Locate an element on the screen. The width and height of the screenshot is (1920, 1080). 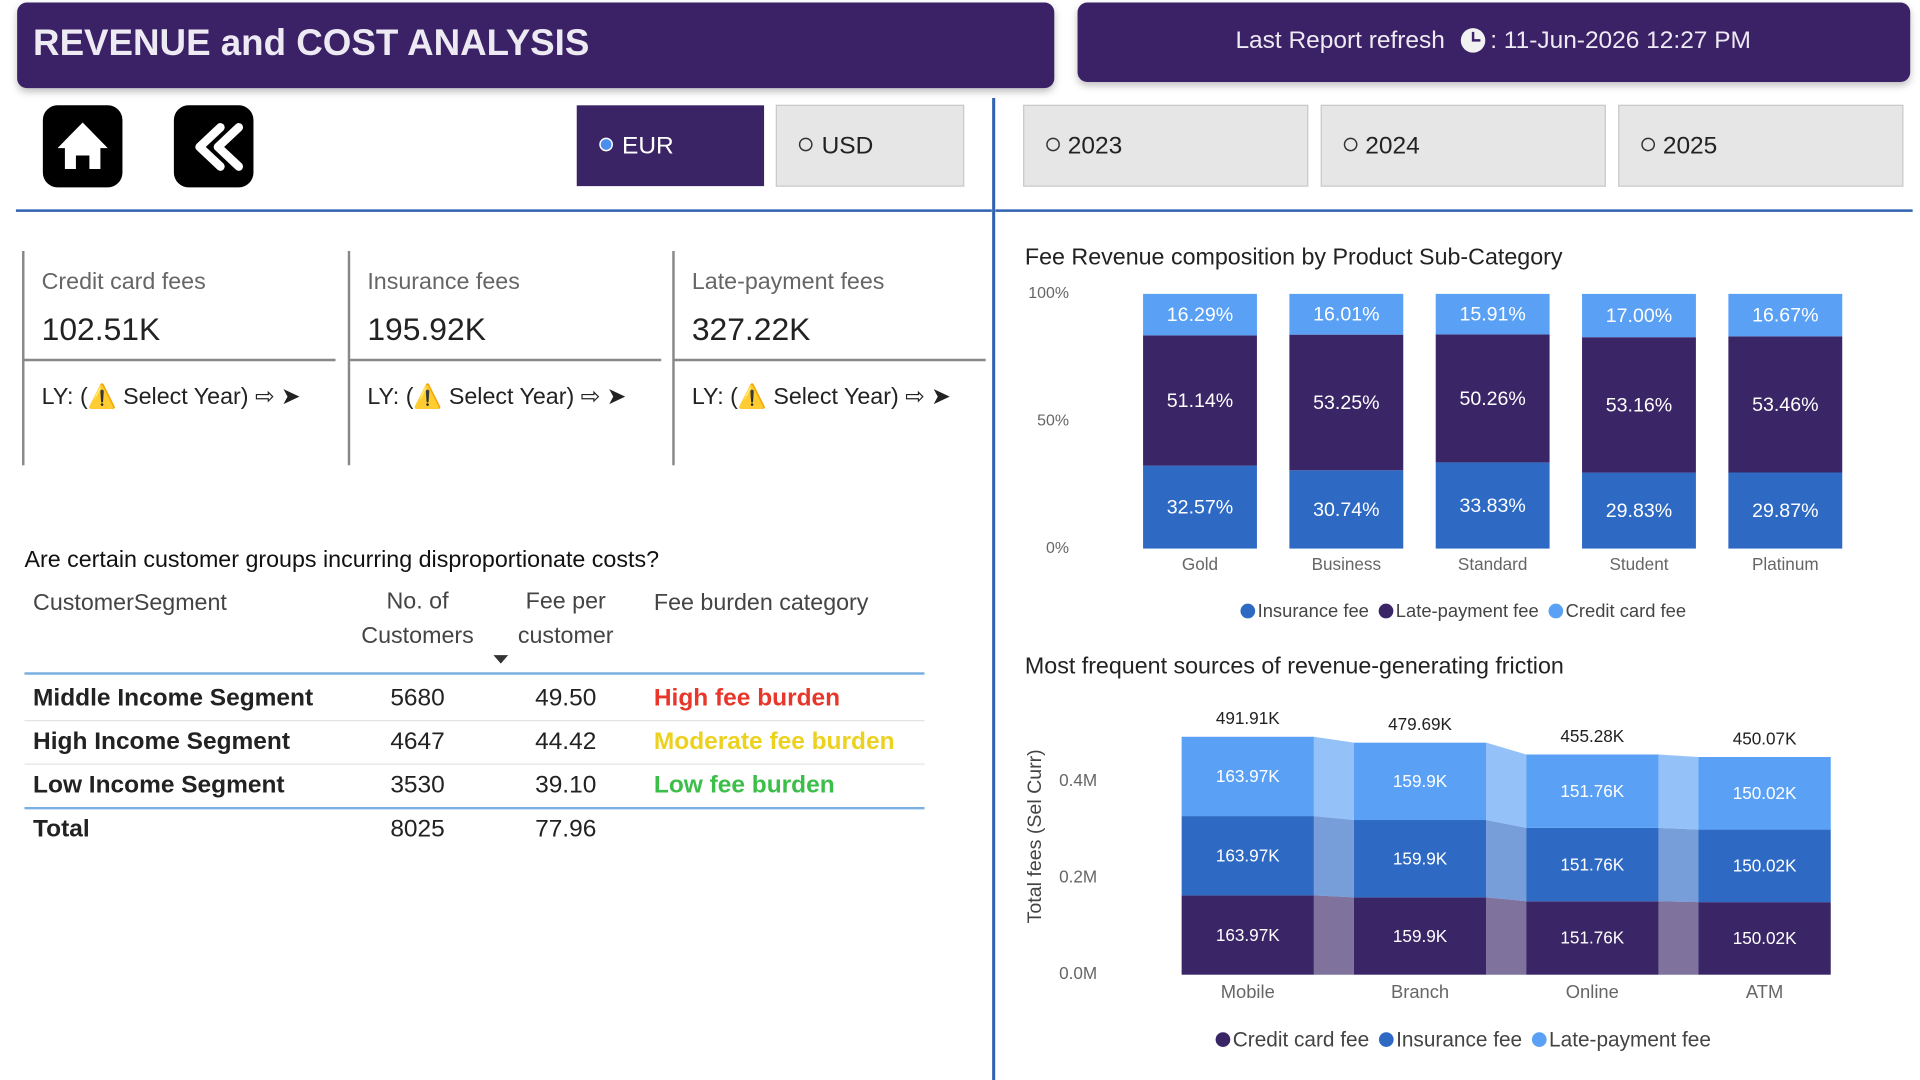
data-label: 15.91% is located at coordinates (1492, 315).